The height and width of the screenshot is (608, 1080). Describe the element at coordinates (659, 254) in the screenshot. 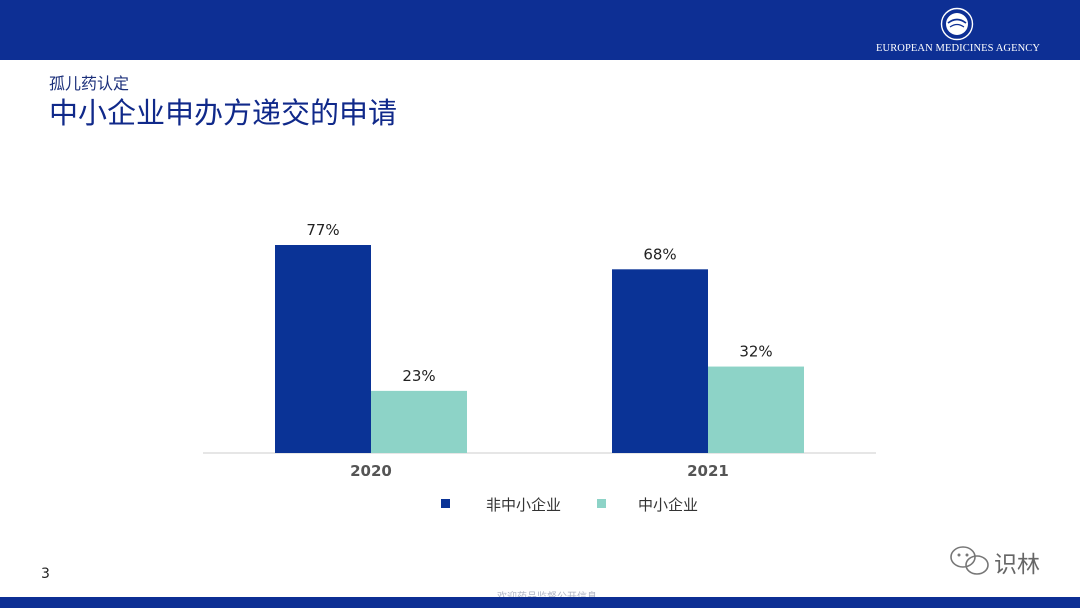

I see `data-label-2021-series-0: 68%` at that location.